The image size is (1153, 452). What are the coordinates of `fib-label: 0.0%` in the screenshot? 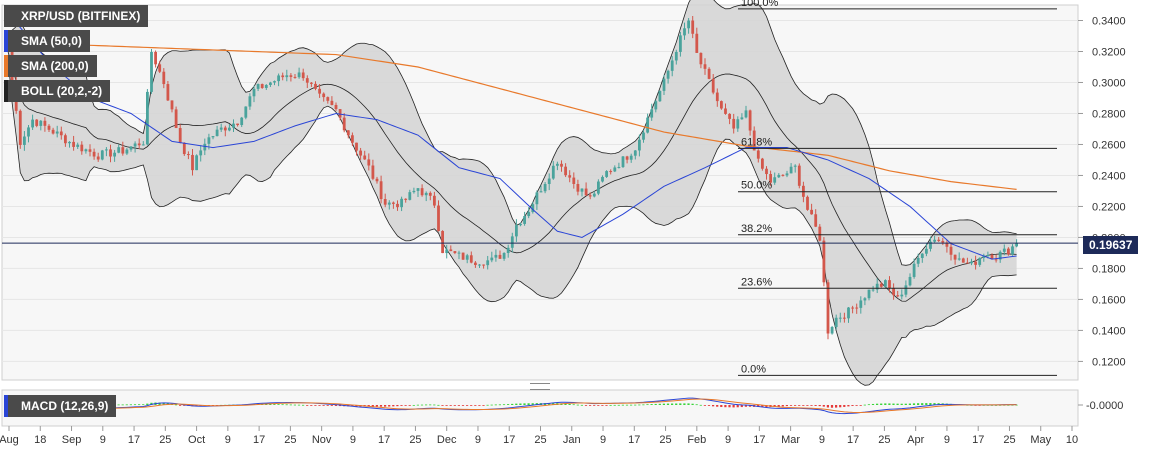 It's located at (753, 369).